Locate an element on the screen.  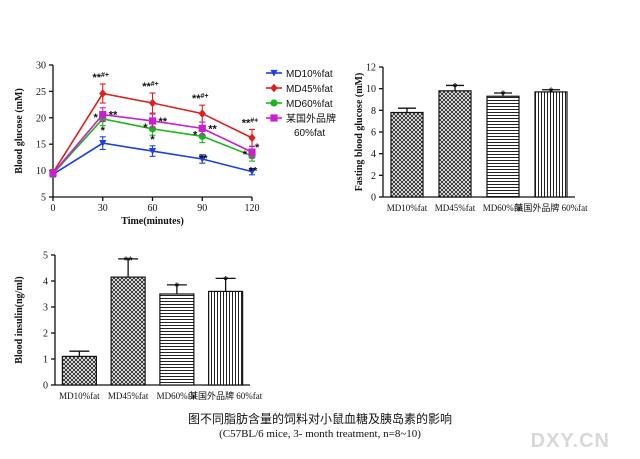
y-axis-title: Fasting blood glucose (mM) is located at coordinates (359, 132).